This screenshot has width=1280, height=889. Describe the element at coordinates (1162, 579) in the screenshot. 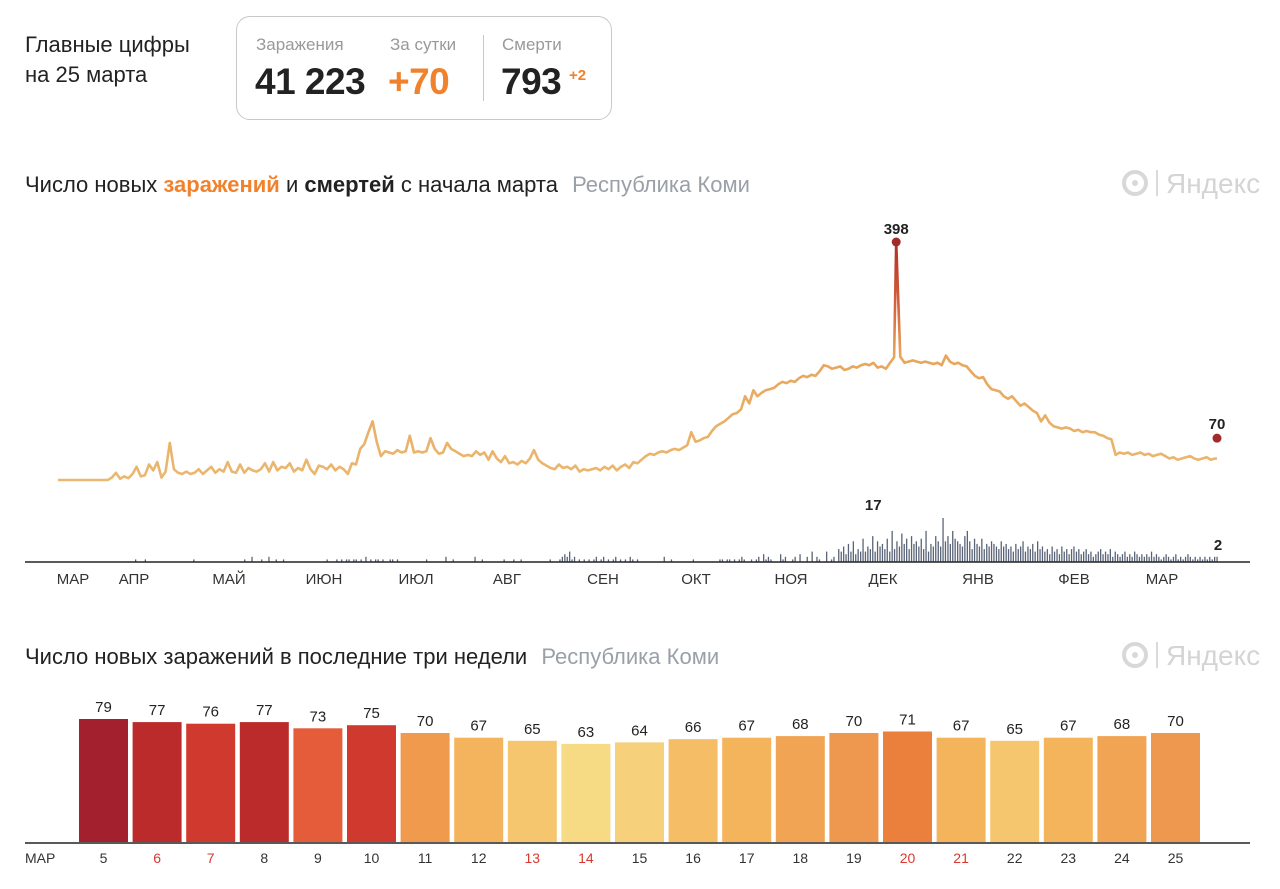

I see `month-label: МАР` at that location.